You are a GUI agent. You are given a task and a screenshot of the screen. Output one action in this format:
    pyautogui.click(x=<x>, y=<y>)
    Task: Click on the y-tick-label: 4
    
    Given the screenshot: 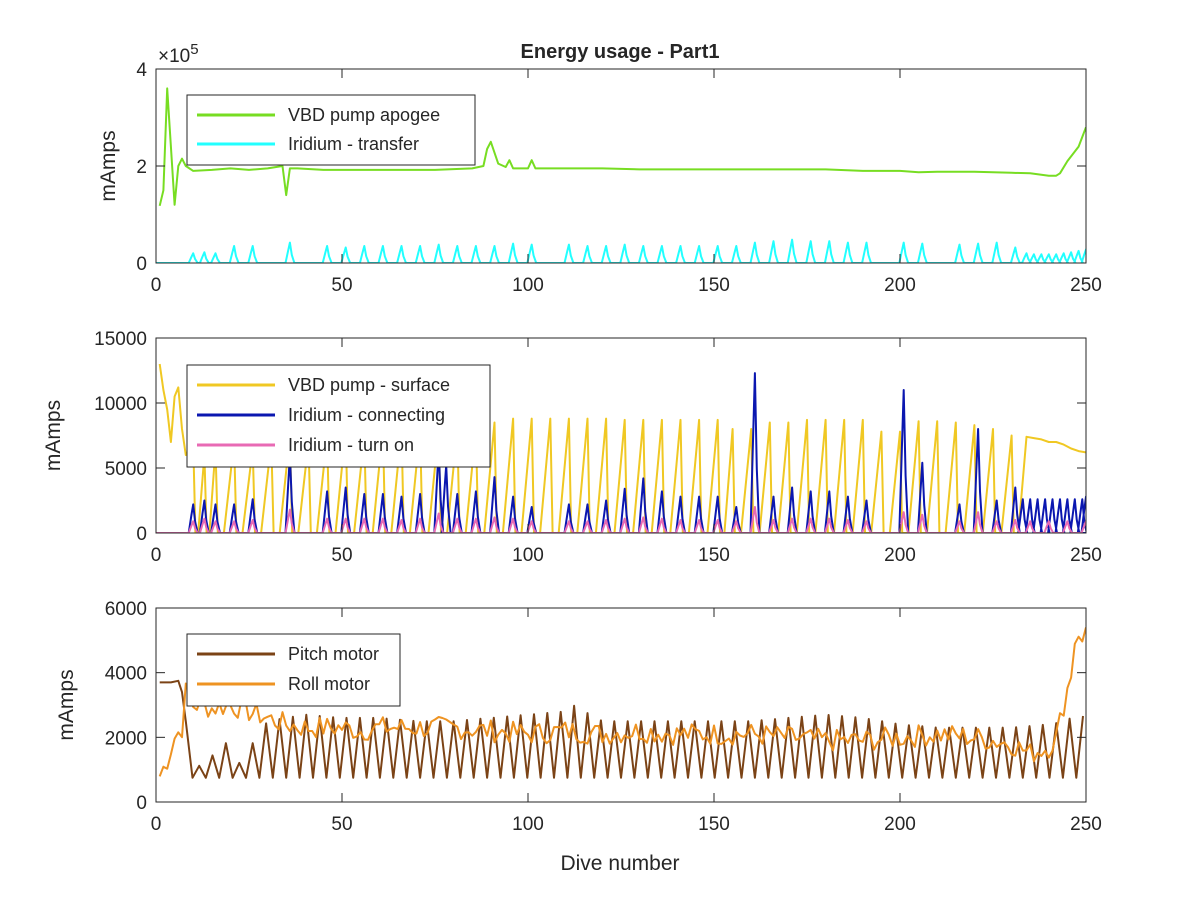 What is the action you would take?
    pyautogui.click(x=141, y=70)
    